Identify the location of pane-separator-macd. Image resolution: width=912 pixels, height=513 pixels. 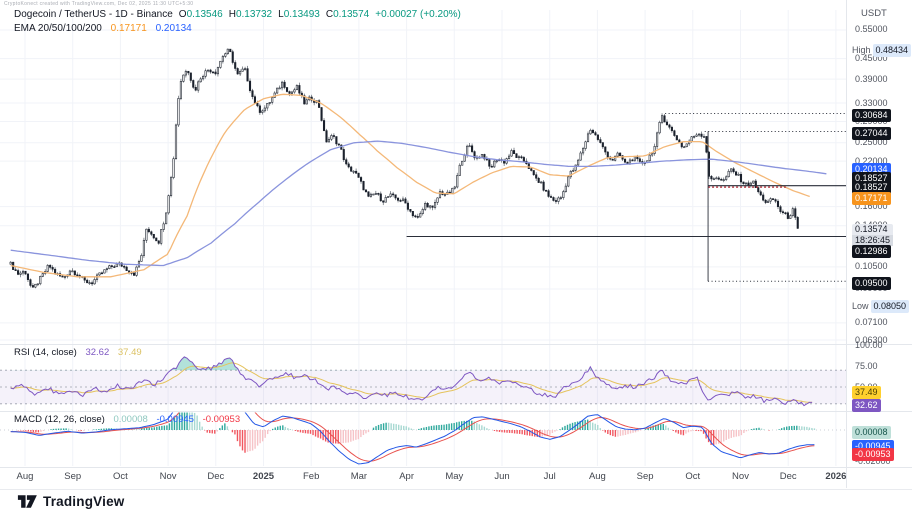
(456, 411).